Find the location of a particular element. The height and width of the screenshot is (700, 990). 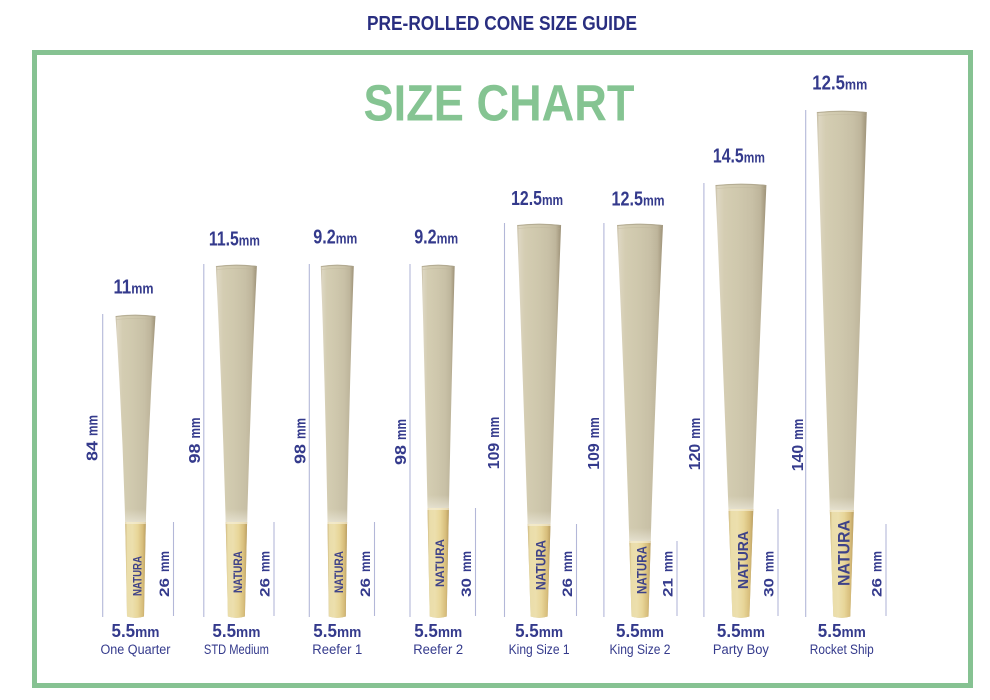

svg-text: 21mm is located at coordinates (668, 574).